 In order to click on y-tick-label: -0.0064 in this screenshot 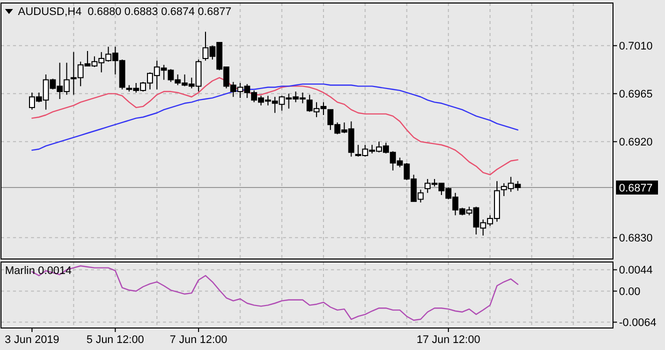, I will do `click(637, 323)`.